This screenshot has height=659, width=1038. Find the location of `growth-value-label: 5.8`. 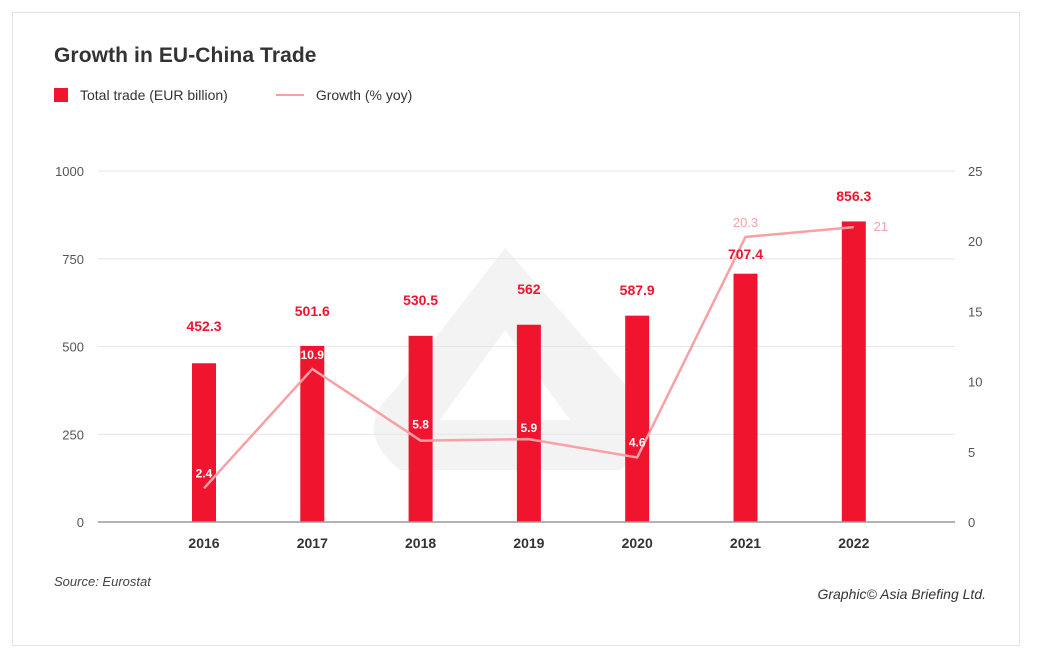

growth-value-label: 5.8 is located at coordinates (420, 425).